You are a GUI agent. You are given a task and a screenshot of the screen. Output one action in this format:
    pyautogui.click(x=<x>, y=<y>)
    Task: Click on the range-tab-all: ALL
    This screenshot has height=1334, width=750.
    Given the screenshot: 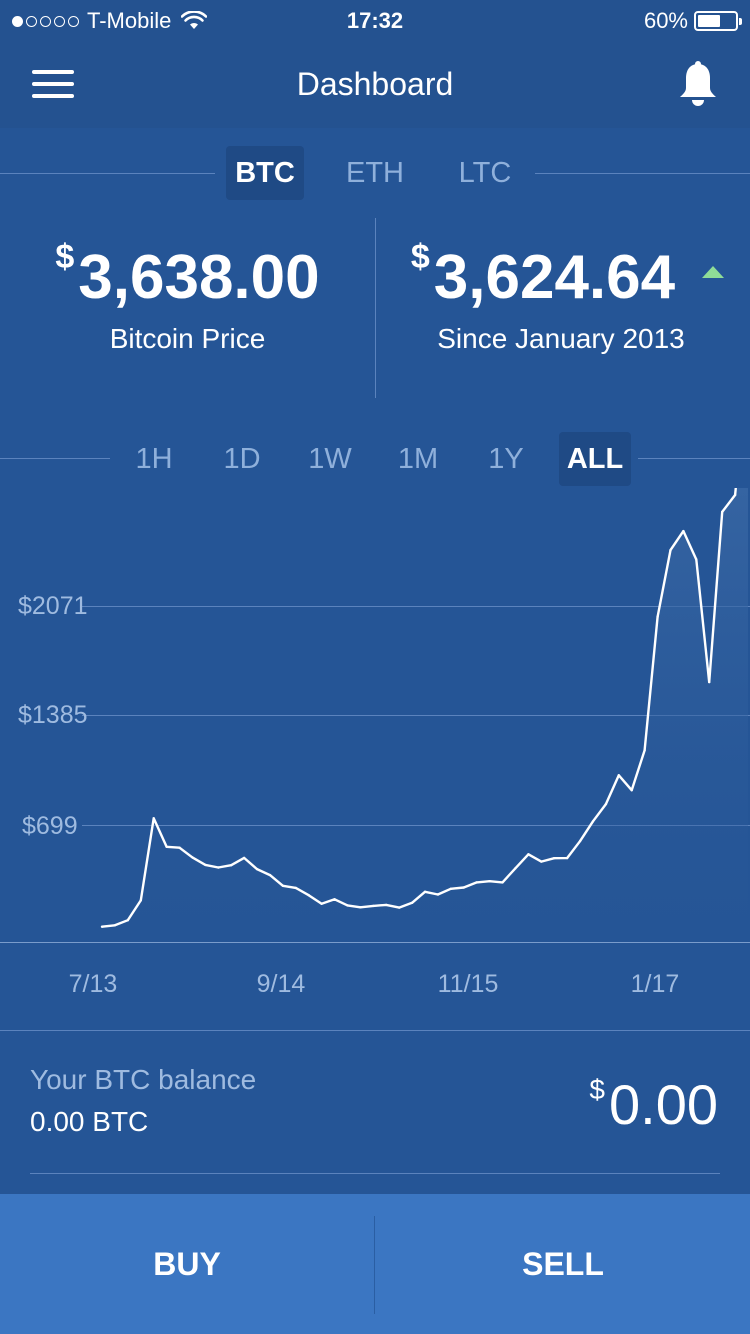 What is the action you would take?
    pyautogui.click(x=595, y=459)
    